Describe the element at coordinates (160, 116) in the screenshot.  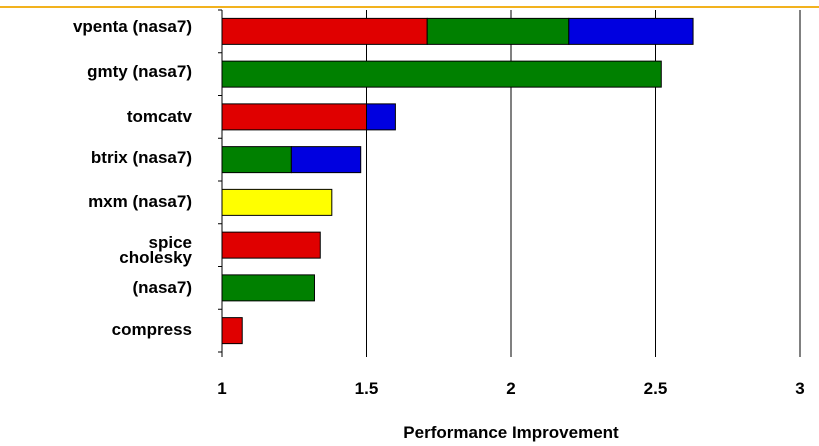
I see `category-label: tomcatv` at that location.